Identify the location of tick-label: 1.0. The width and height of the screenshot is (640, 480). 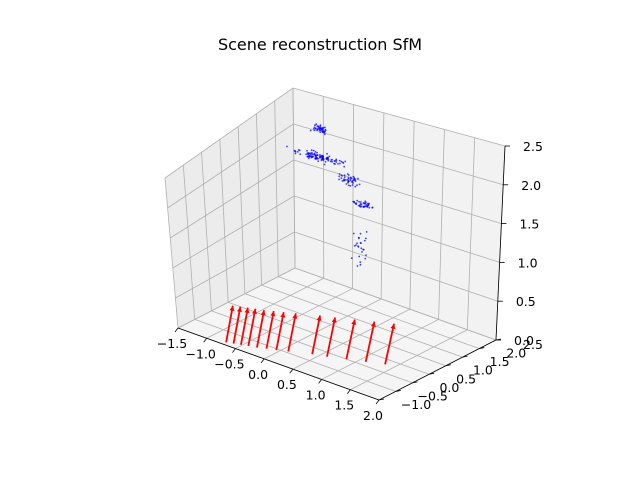
(528, 262).